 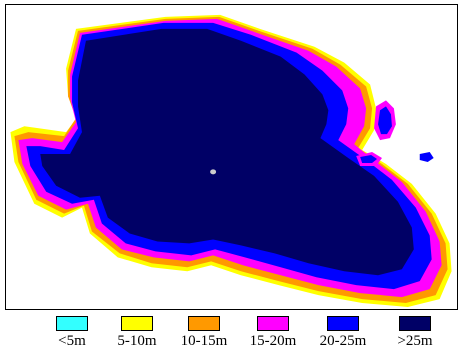 I want to click on island-small, so click(x=426, y=157).